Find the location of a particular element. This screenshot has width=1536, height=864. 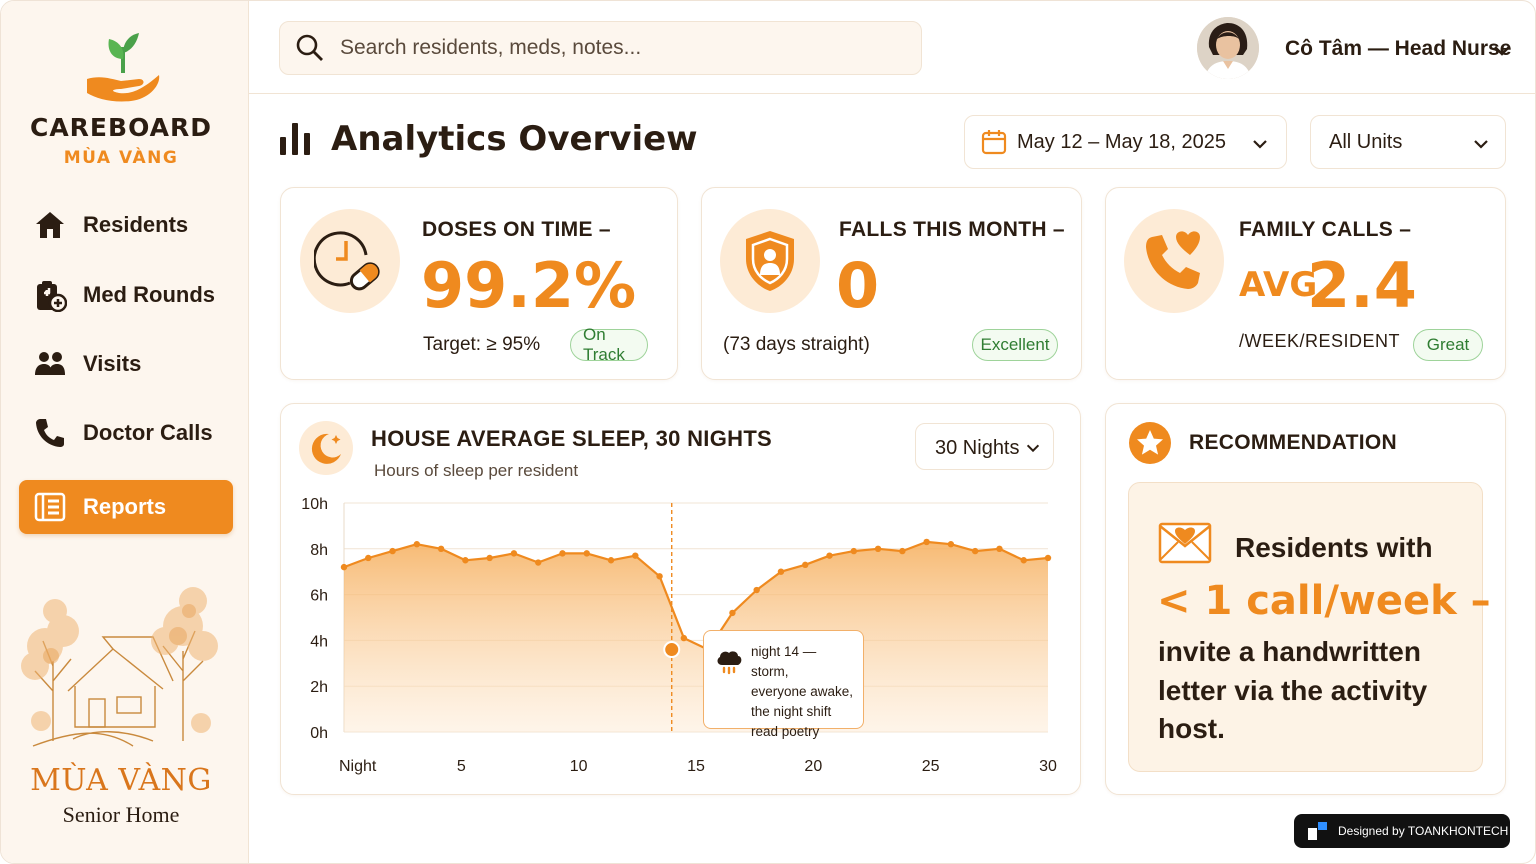

designer-credit: Designed by TOANKHONTECH is located at coordinates (1402, 831).